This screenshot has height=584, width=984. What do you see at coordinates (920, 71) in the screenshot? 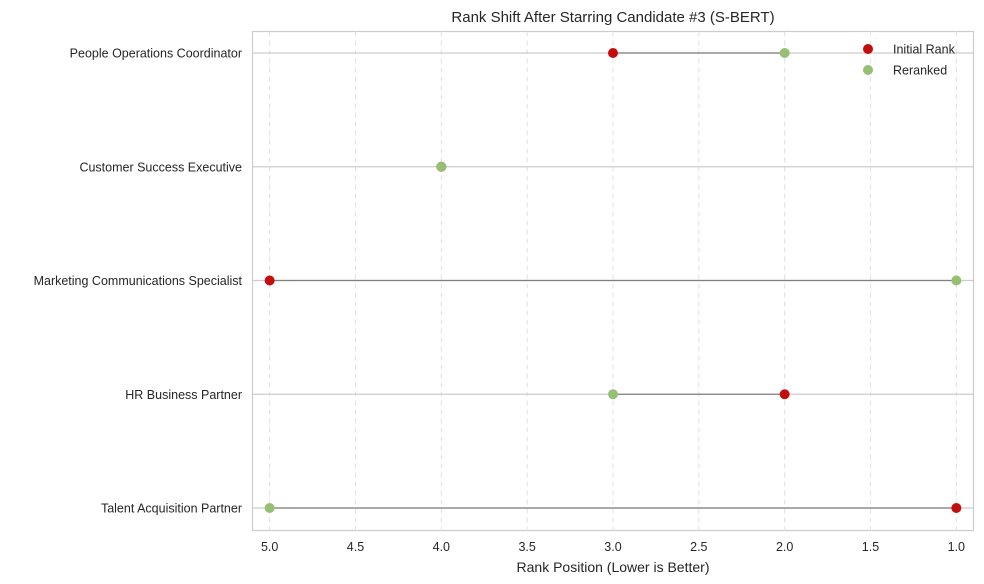
I see `legend-label: Reranked` at bounding box center [920, 71].